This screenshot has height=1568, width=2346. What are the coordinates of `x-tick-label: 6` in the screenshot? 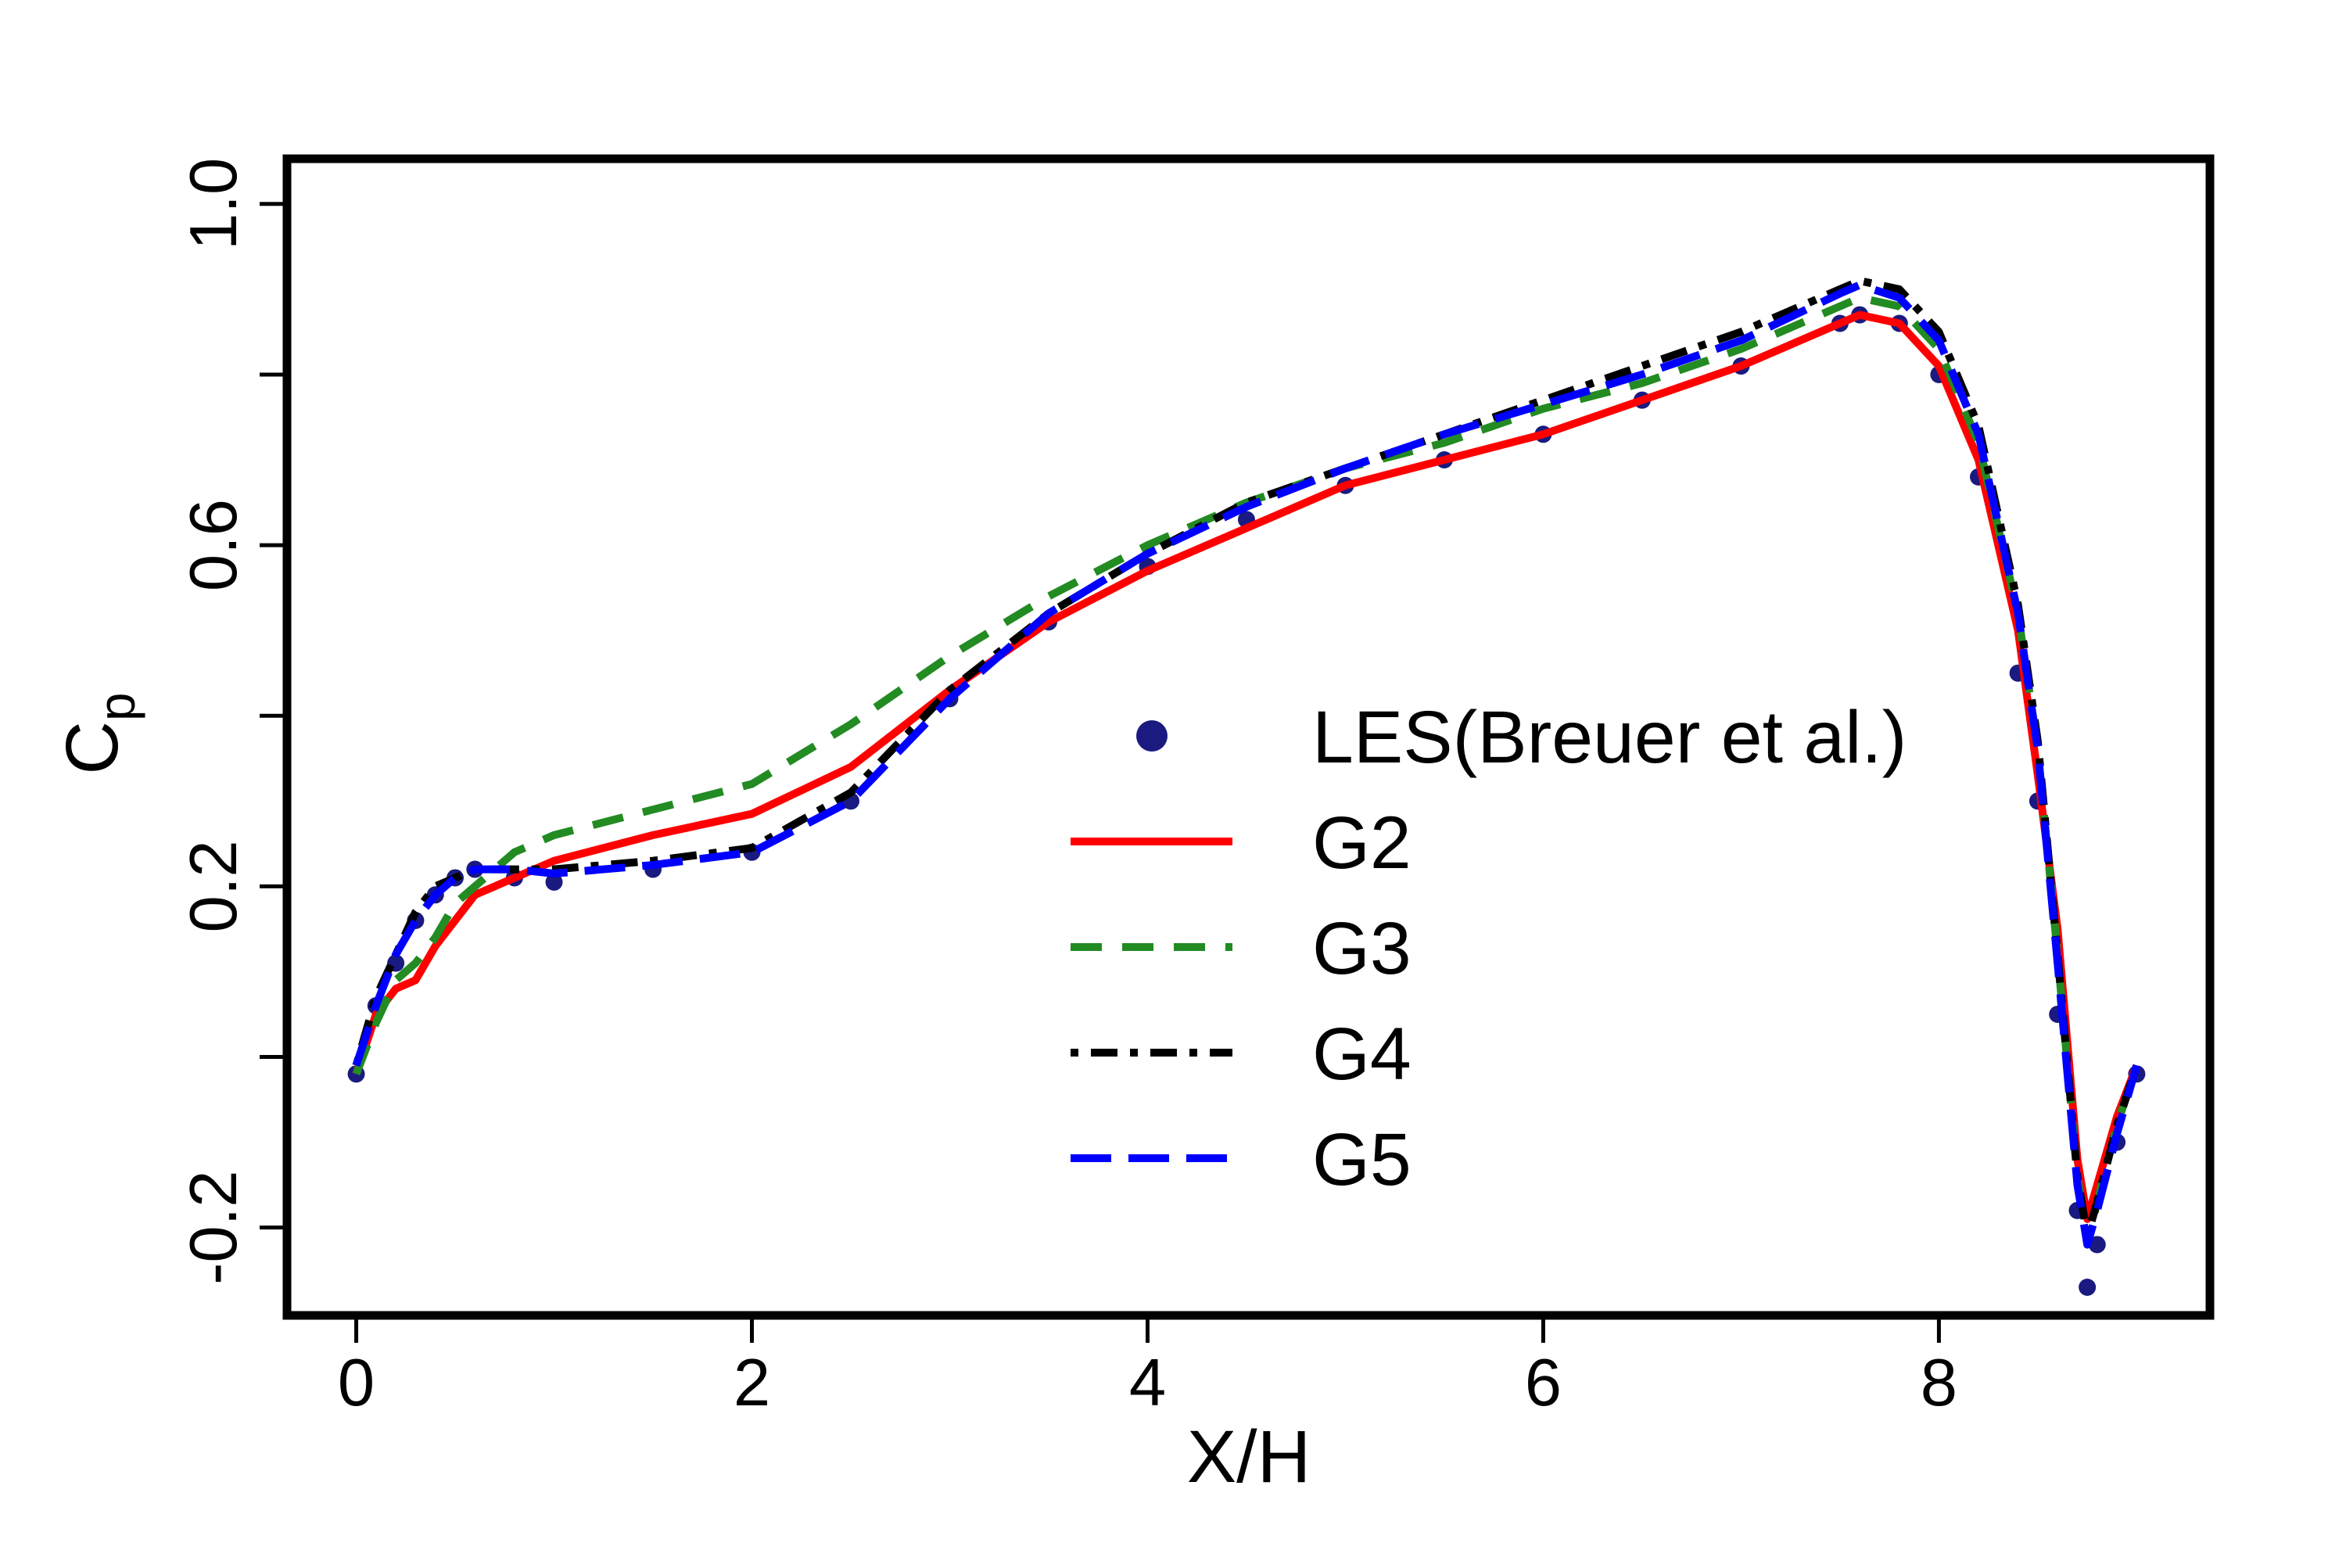 It's located at (1544, 1383).